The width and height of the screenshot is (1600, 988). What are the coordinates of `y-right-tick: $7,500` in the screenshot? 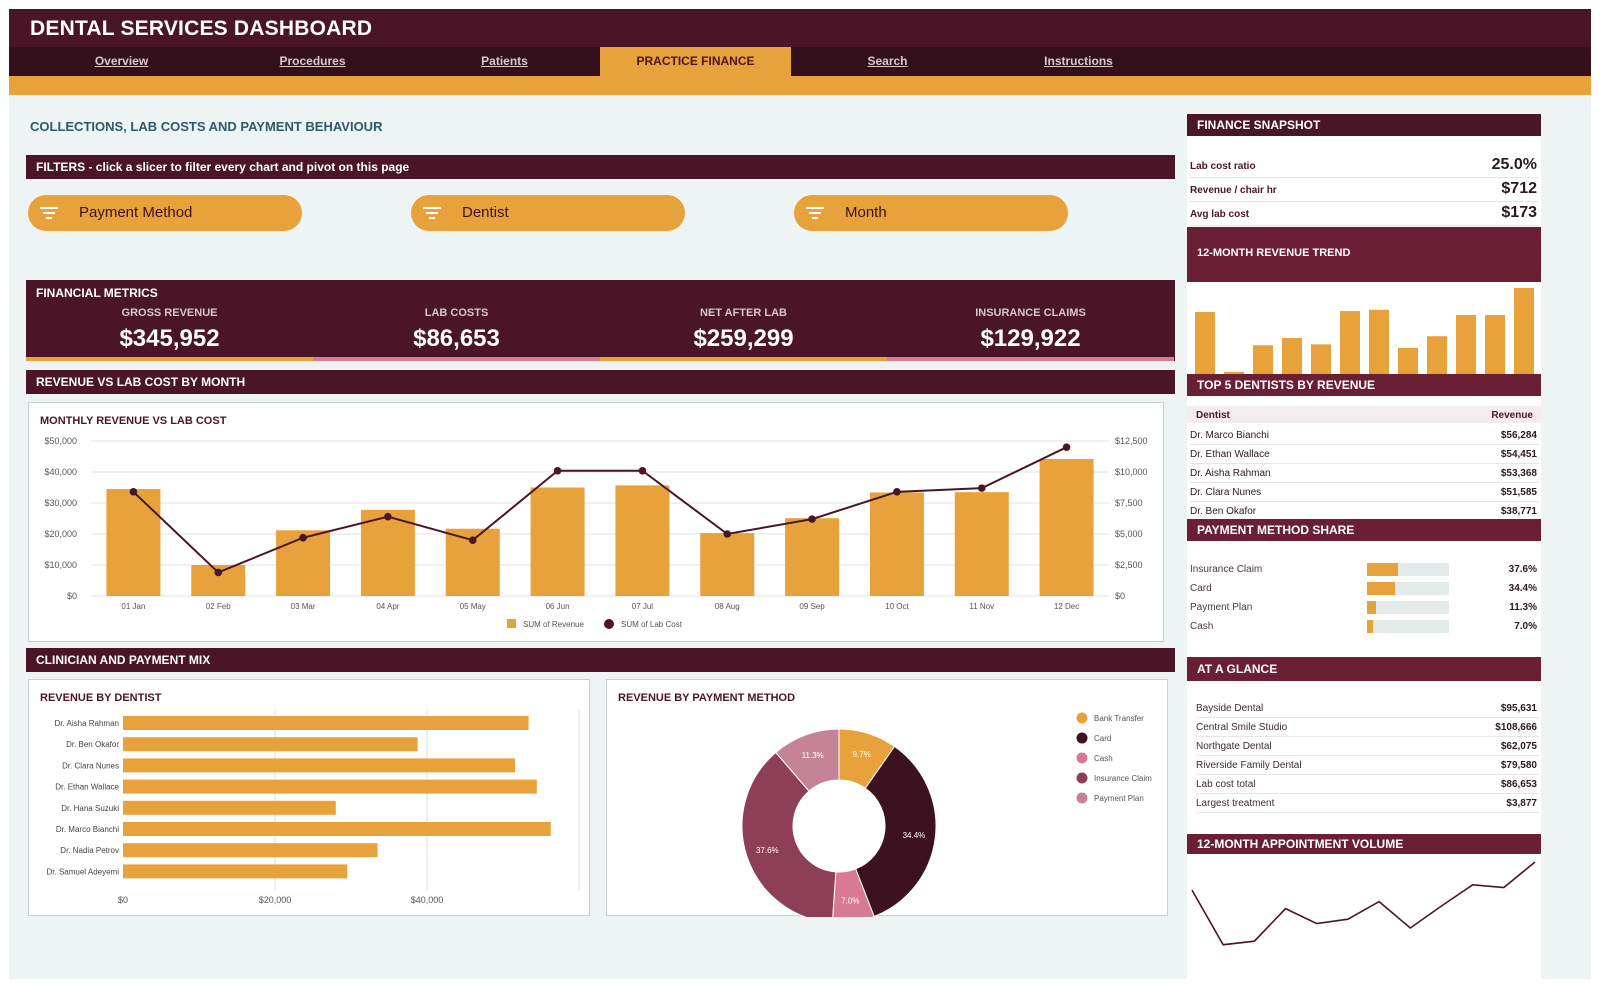 It's located at (1129, 503).